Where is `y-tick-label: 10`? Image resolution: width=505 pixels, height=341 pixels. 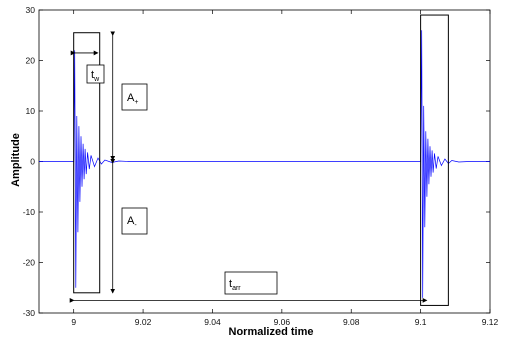 y-tick-label: 10 is located at coordinates (31, 111).